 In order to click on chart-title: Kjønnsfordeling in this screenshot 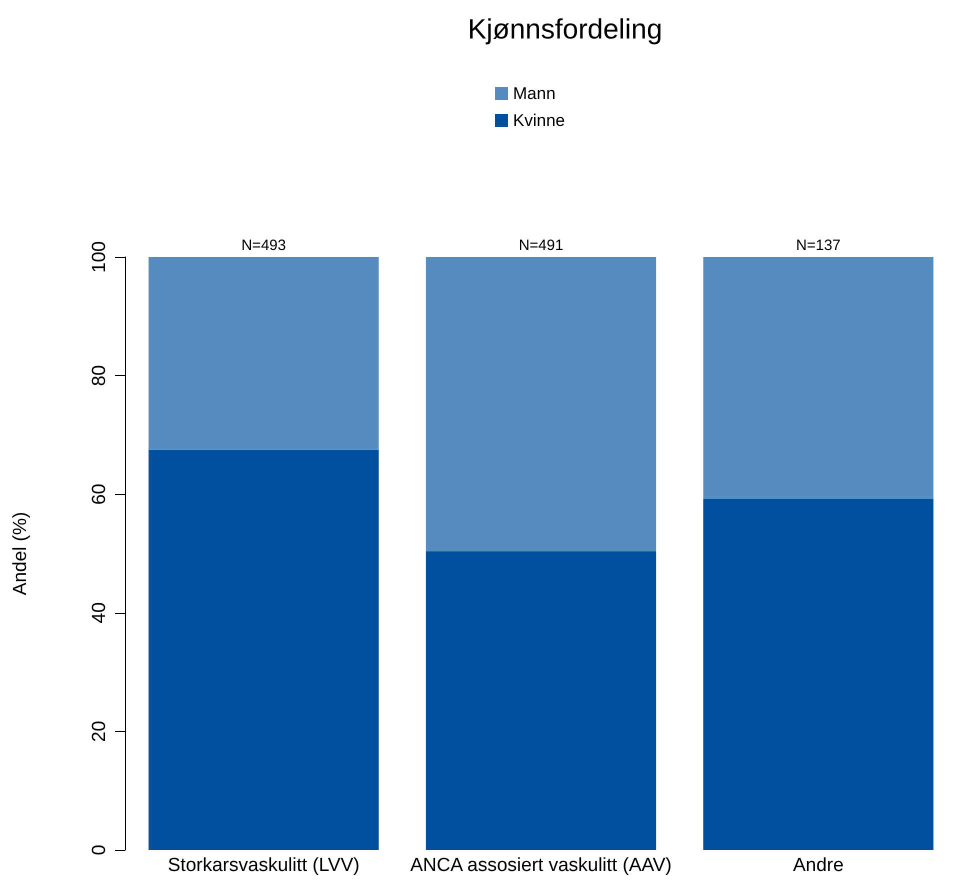, I will do `click(565, 29)`.